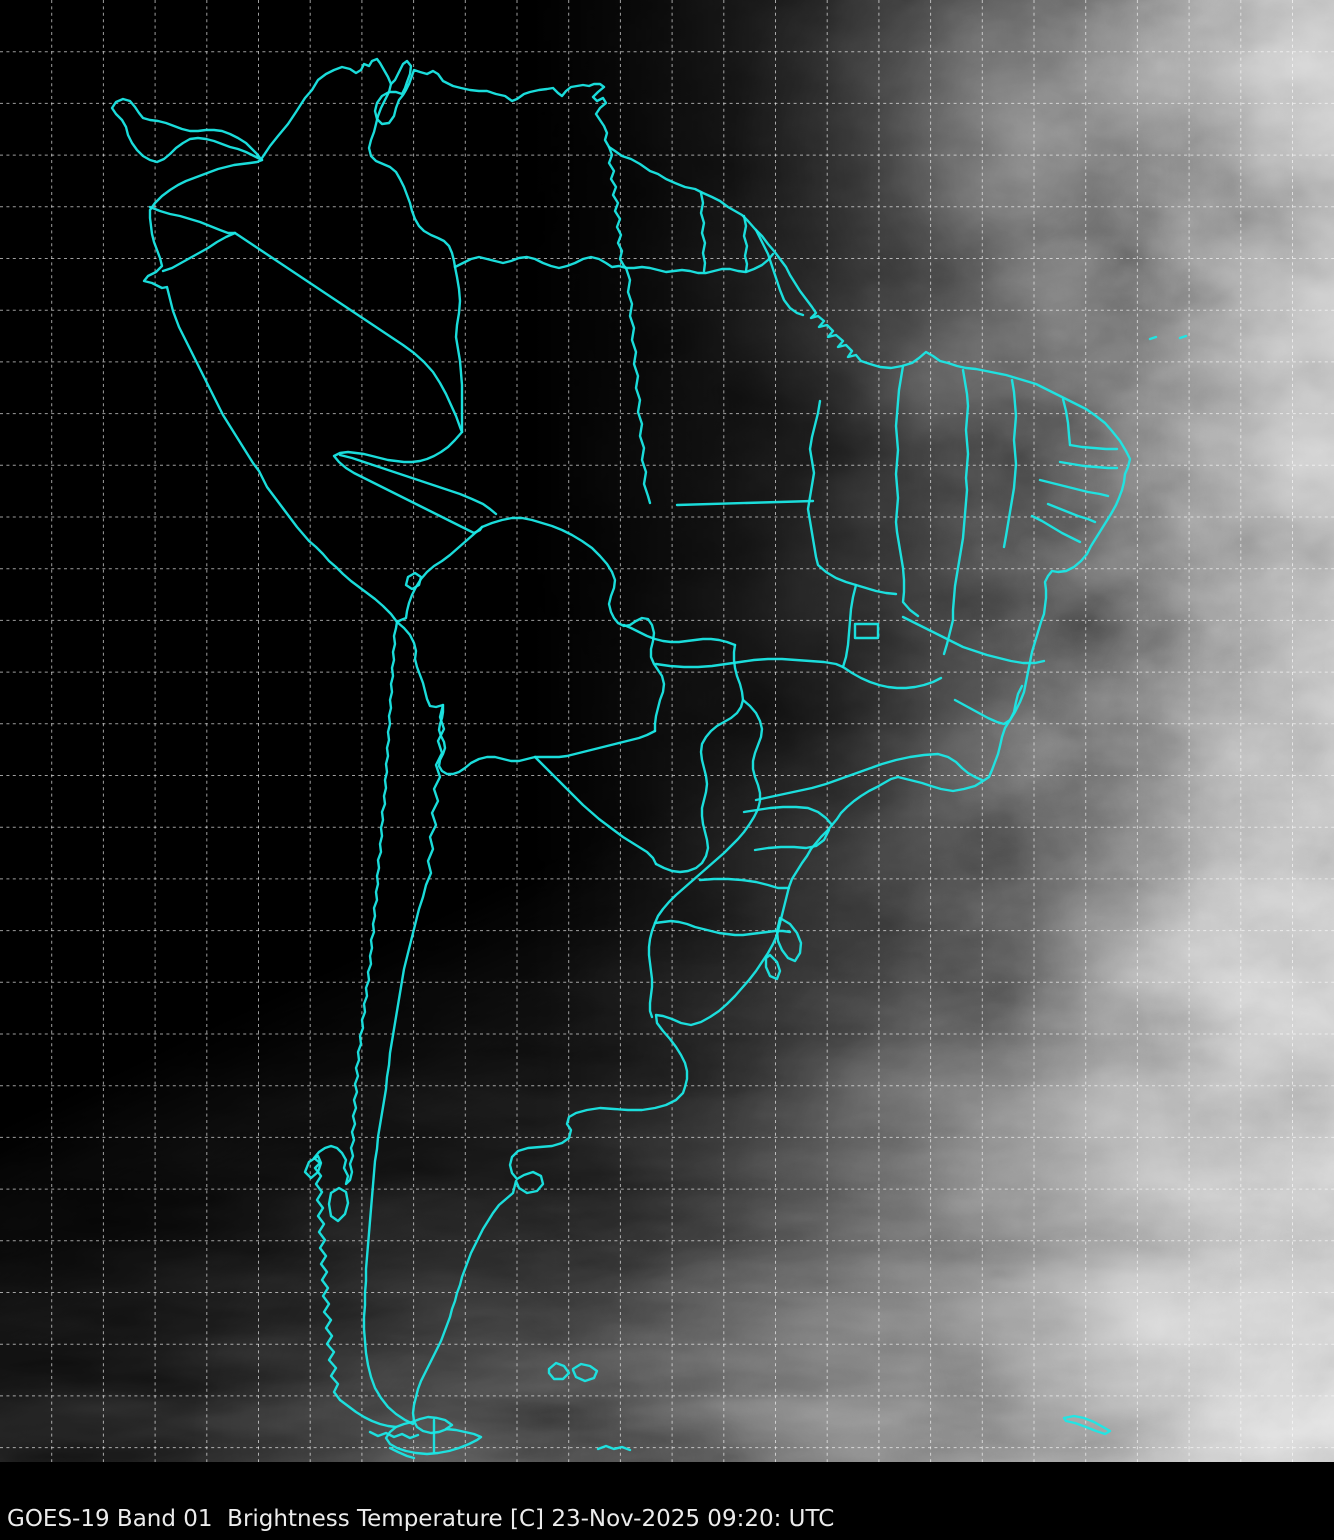 This screenshot has width=1334, height=1540. Describe the element at coordinates (1088, 465) in the screenshot. I see `state-paraiba-pe` at that location.